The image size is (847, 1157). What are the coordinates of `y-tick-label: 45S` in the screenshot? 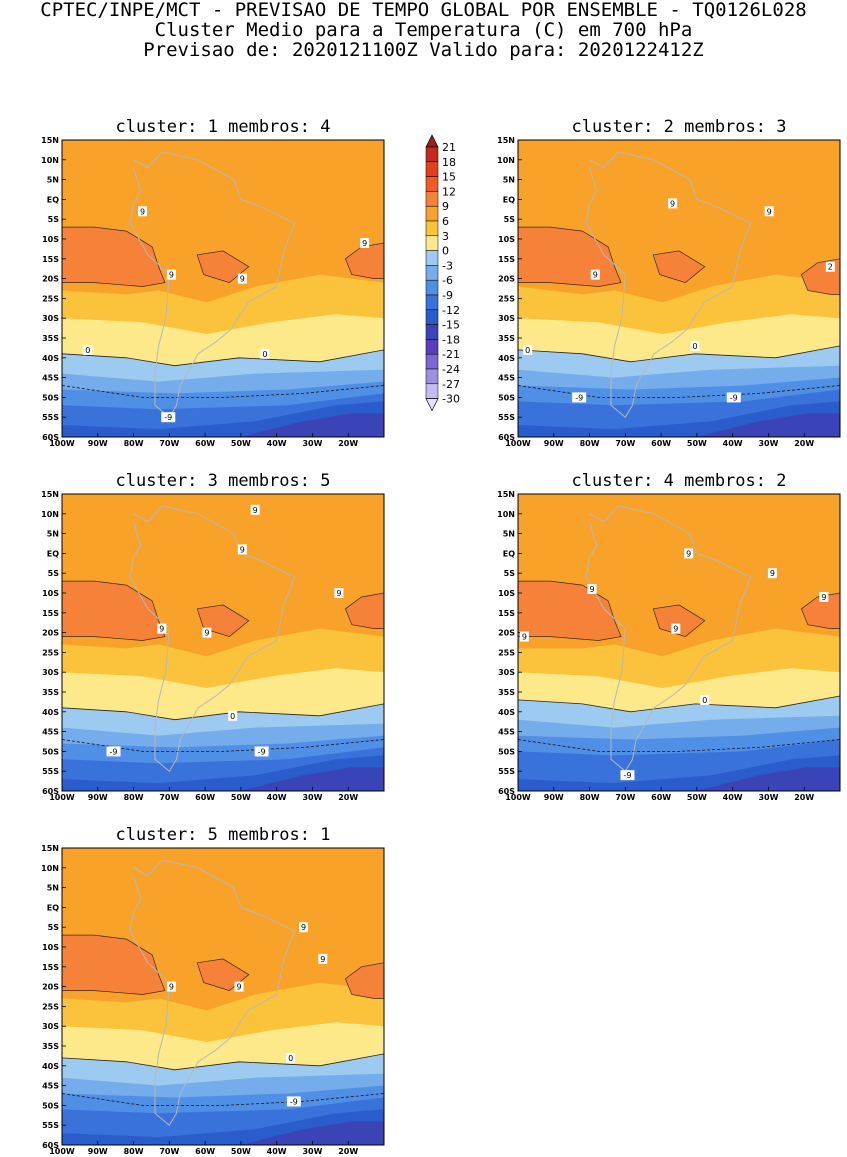 It's located at (506, 732).